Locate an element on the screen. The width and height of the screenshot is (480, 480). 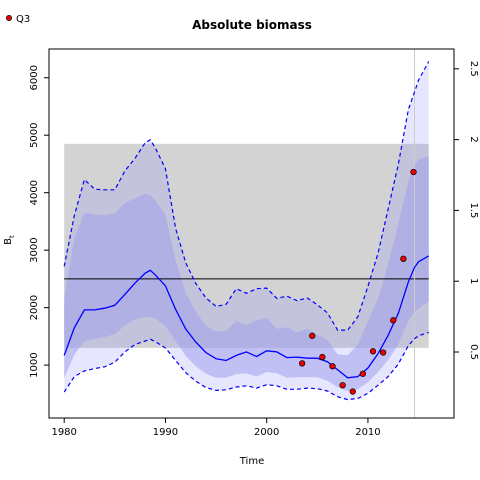
y-tick-label: 6000 is located at coordinates (34, 77).